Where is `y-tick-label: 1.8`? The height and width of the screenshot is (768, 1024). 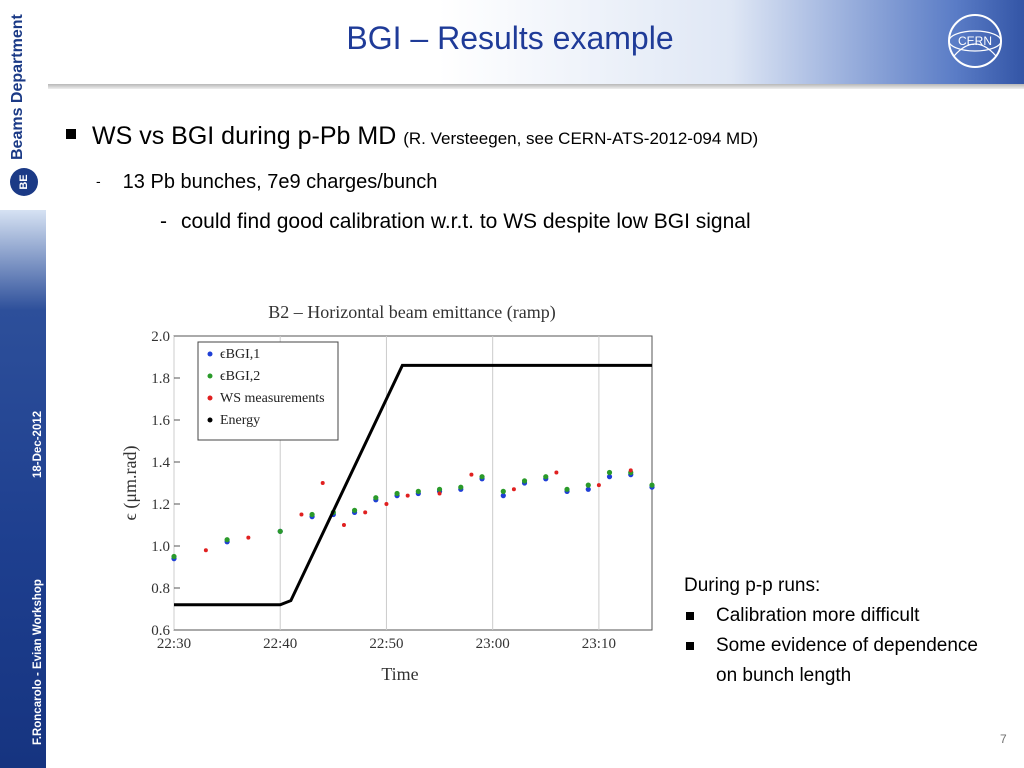 y-tick-label: 1.8 is located at coordinates (160, 379).